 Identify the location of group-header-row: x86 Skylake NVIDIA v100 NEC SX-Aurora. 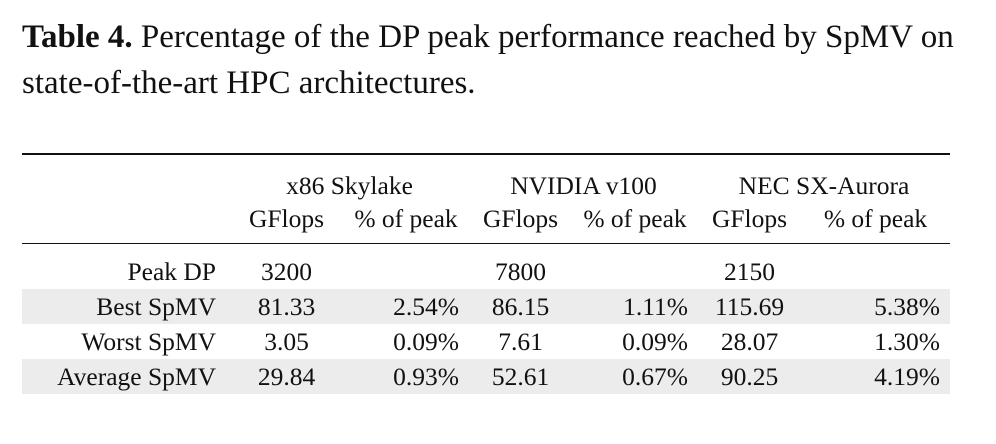
(486, 177).